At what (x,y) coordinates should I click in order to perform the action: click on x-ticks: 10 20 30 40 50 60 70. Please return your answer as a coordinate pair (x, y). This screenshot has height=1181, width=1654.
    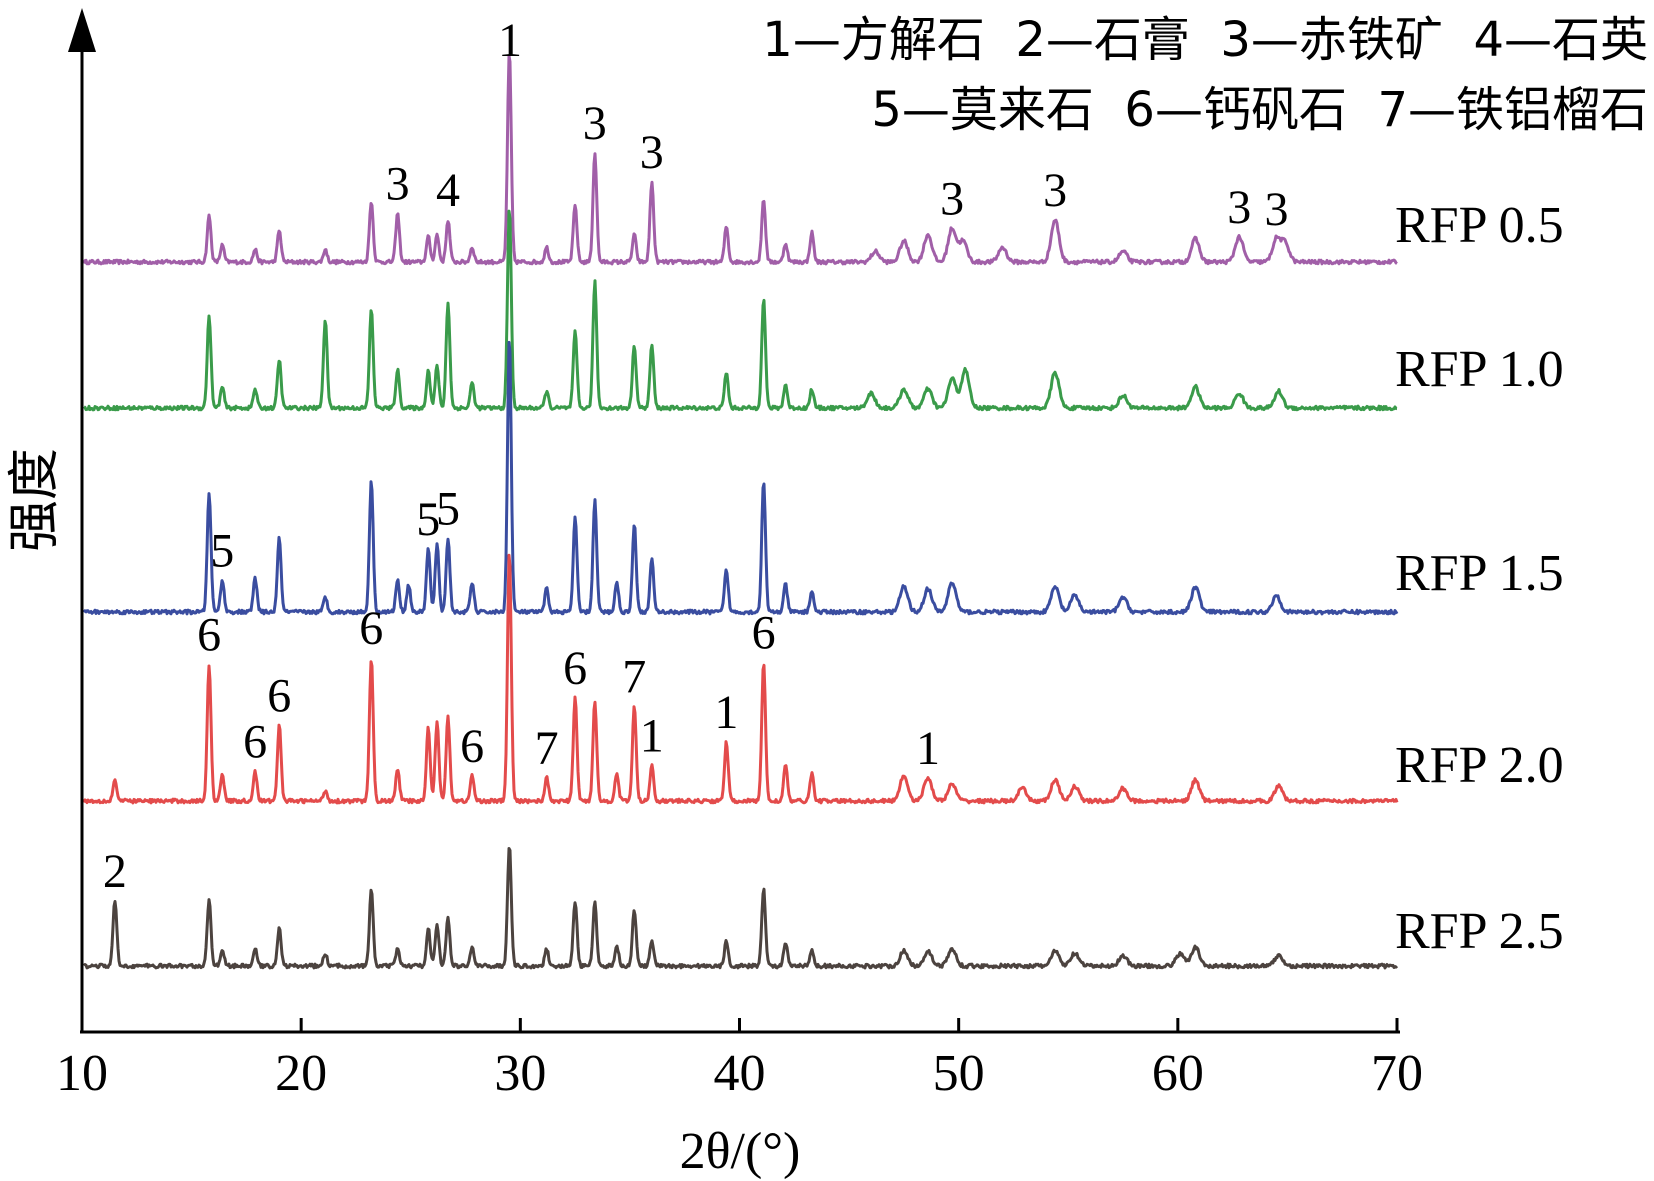
    Looking at the image, I should click on (739, 1060).